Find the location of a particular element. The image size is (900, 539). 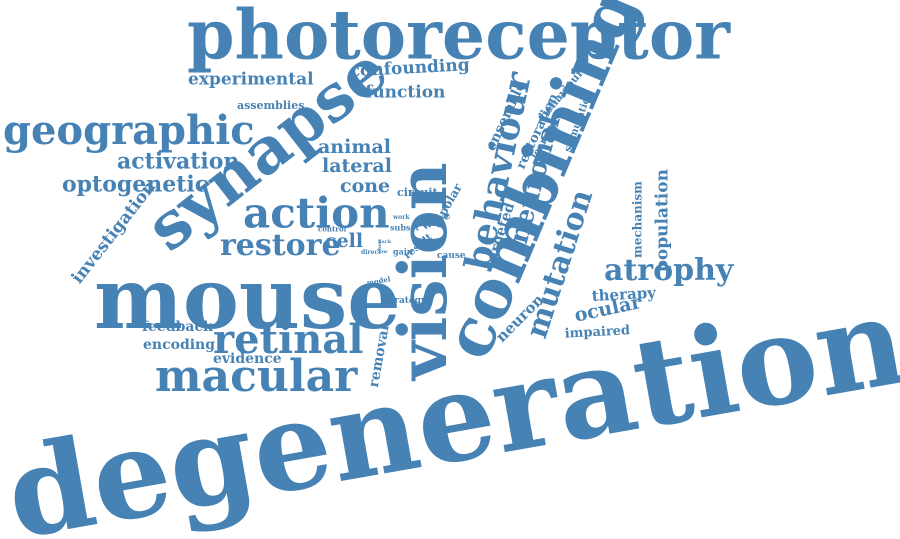

word-confounding: confounding is located at coordinates (409, 68).